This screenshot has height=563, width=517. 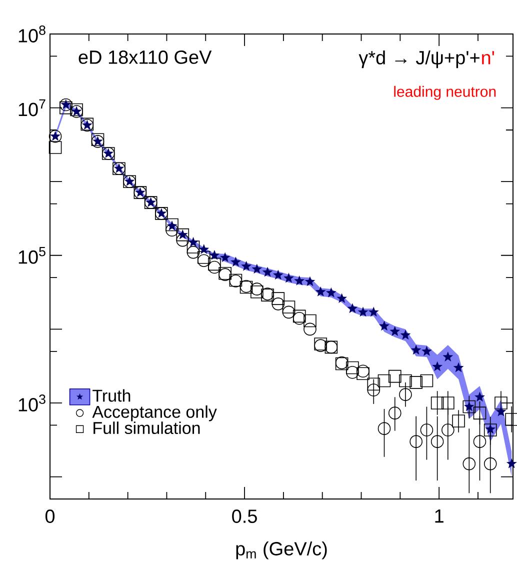 I want to click on y-tick-label: 10$^{7}$, so click(x=32, y=107).